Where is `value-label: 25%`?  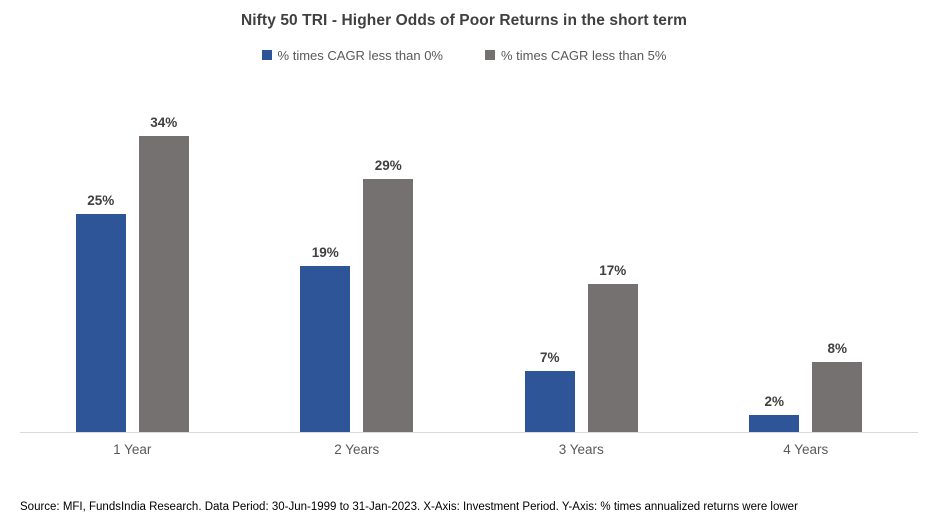 value-label: 25% is located at coordinates (101, 200).